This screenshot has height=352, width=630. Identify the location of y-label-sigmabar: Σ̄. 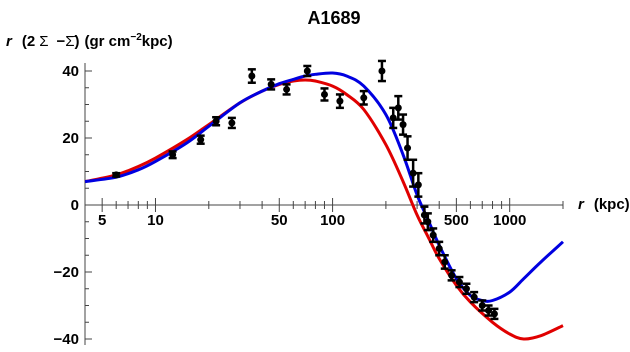
(70, 41).